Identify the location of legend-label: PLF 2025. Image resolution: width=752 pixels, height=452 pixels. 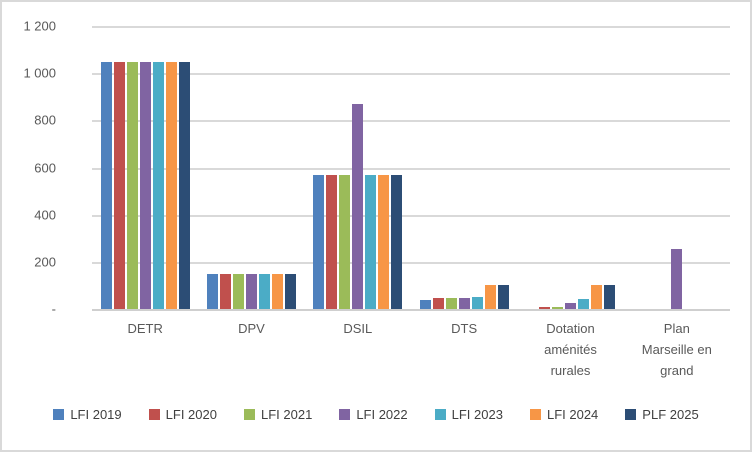
(670, 414).